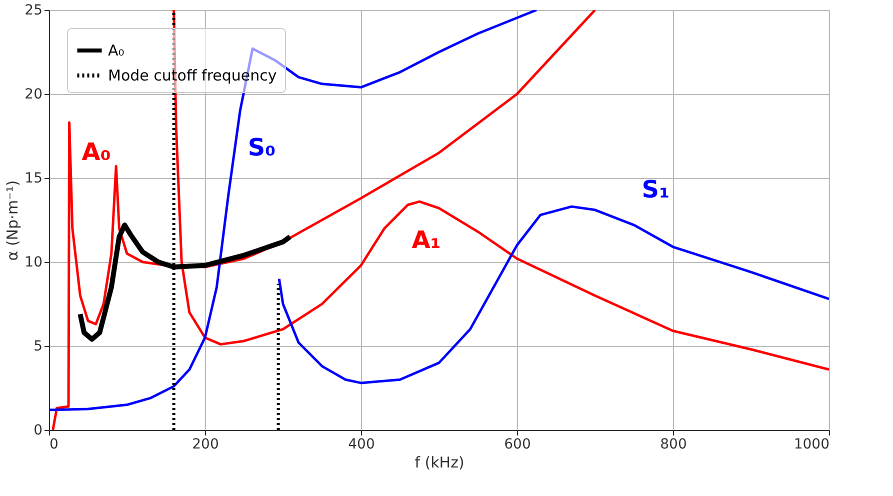  Describe the element at coordinates (96, 152) in the screenshot. I see `annotation: A₀` at that location.